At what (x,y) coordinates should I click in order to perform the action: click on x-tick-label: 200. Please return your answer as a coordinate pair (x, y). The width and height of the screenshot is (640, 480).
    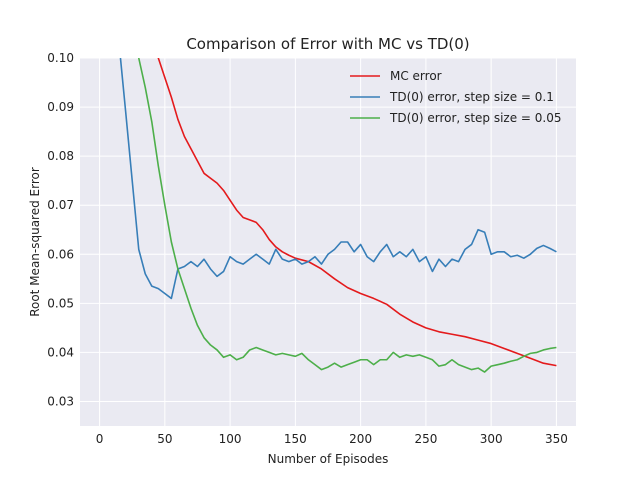
    Looking at the image, I should click on (360, 439).